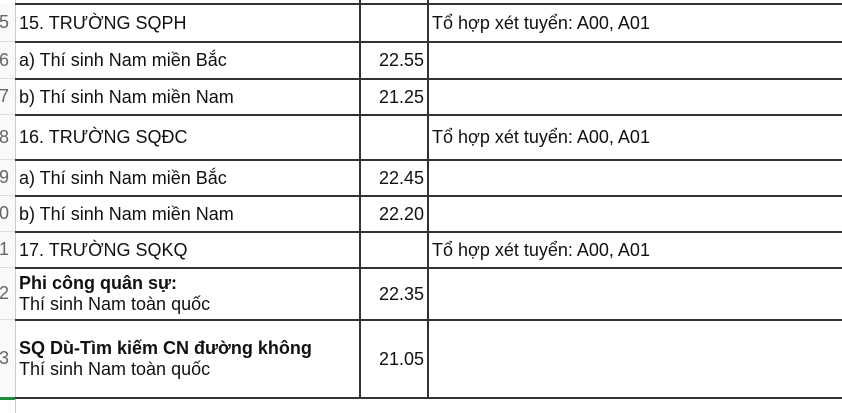 This screenshot has height=413, width=842. What do you see at coordinates (15, 206) in the screenshot?
I see `row-header-divider` at bounding box center [15, 206].